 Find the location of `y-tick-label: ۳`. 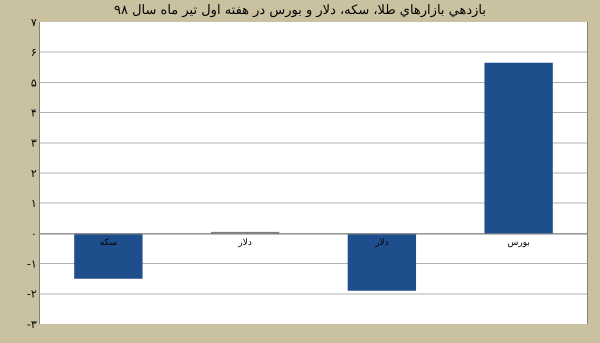

y-tick-label: ۳ is located at coordinates (33, 143).